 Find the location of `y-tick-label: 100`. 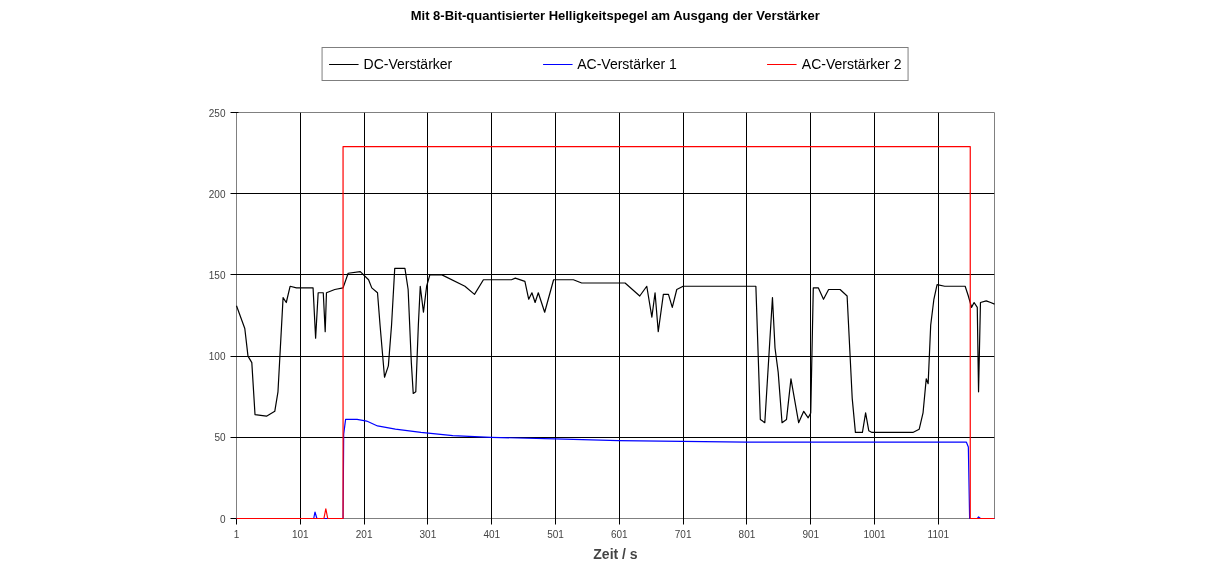

y-tick-label: 100 is located at coordinates (217, 357).